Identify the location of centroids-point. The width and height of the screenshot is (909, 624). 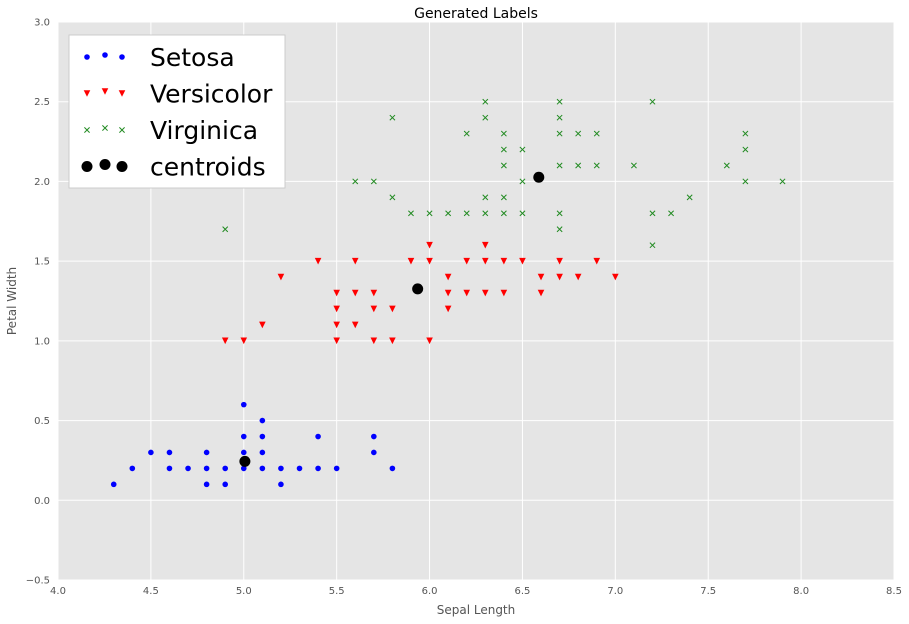
(539, 177).